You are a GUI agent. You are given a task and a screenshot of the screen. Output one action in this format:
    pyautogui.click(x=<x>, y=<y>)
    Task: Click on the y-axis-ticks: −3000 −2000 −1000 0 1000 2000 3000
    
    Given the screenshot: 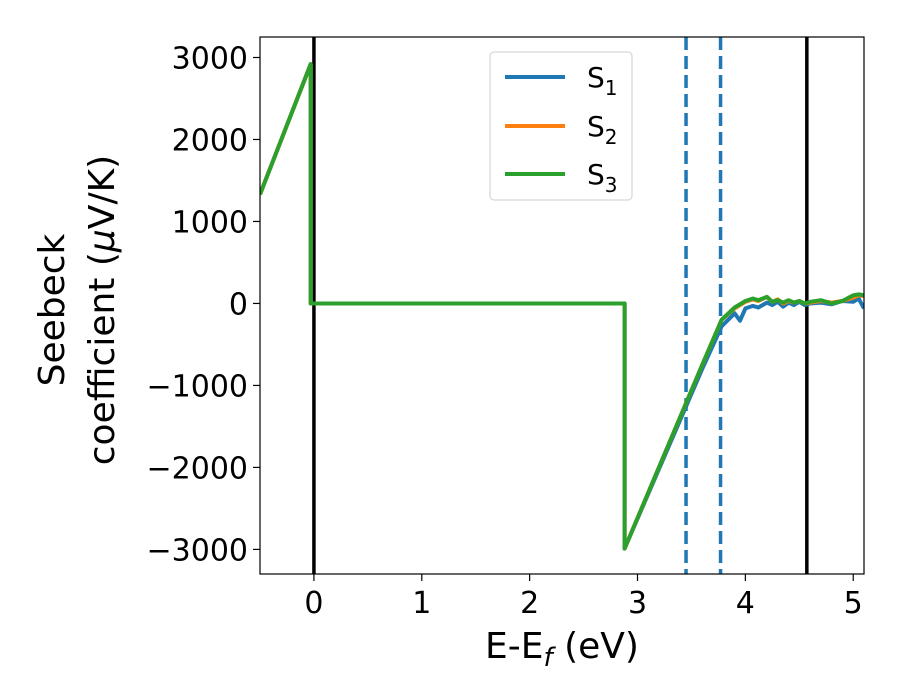 What is the action you would take?
    pyautogui.click(x=203, y=304)
    